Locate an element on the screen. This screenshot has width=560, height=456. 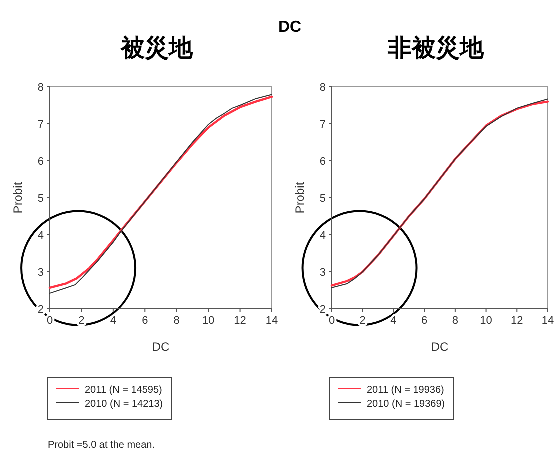
legend-label: 2010 (N = 14213) is located at coordinates (124, 404).